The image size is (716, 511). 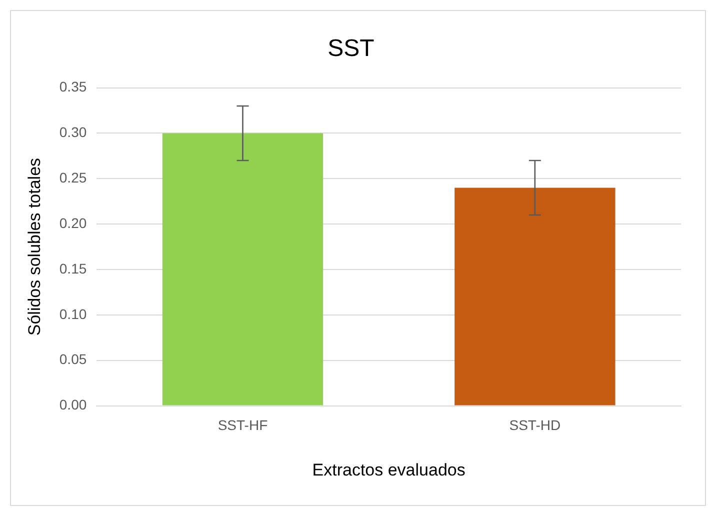 What do you see at coordinates (73, 404) in the screenshot?
I see `y-tick-label: 0.00` at bounding box center [73, 404].